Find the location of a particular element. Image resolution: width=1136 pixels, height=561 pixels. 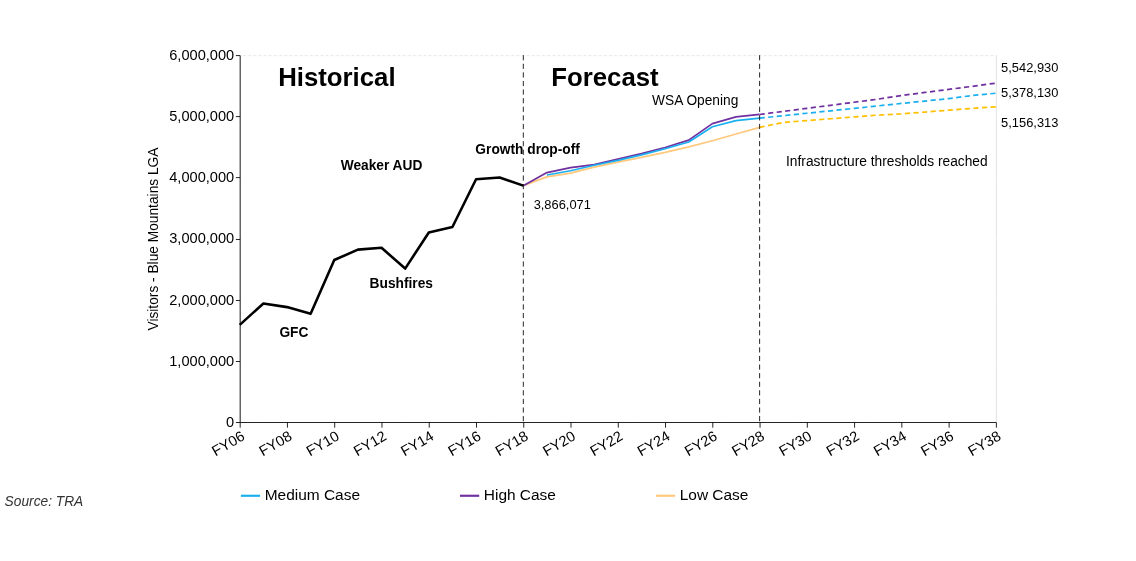

annotation: Growth drop-off is located at coordinates (528, 149).